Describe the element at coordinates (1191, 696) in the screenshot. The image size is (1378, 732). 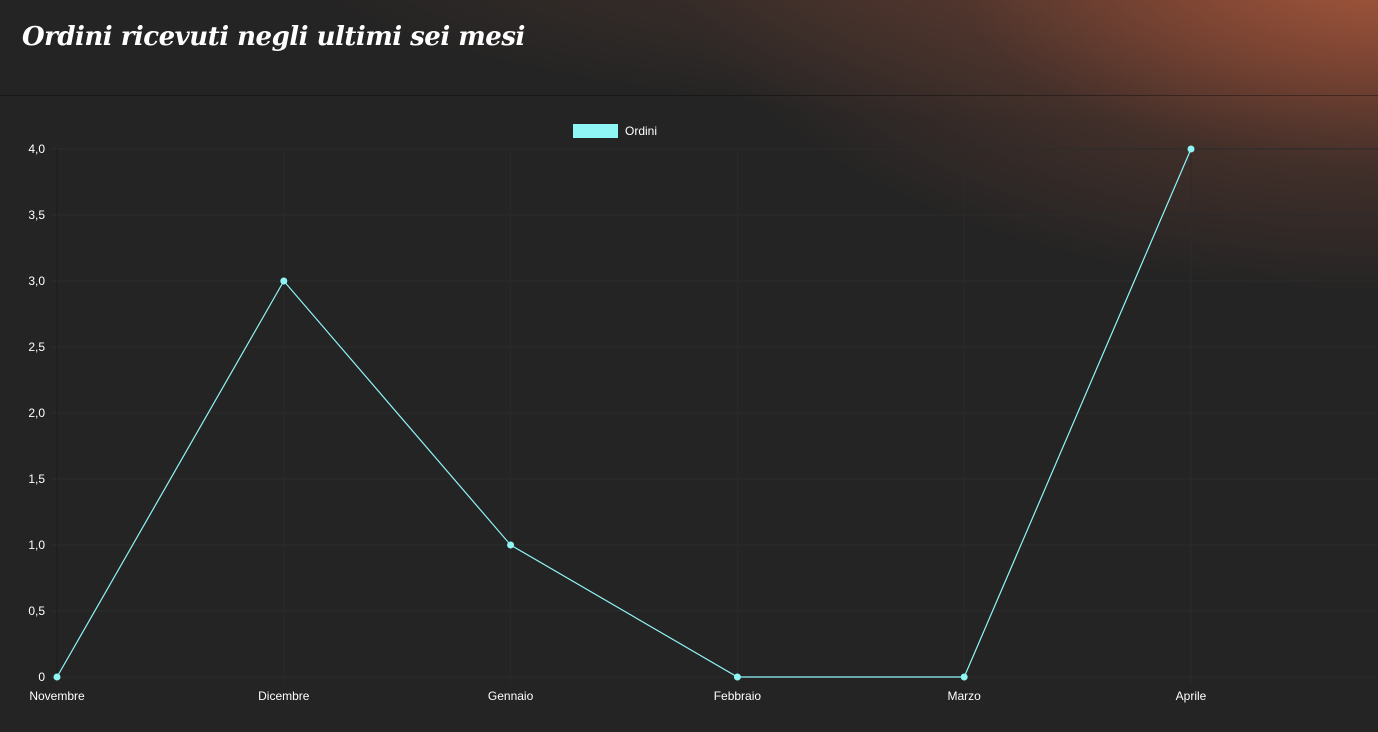
I see `x-tick-label: Aprile` at that location.